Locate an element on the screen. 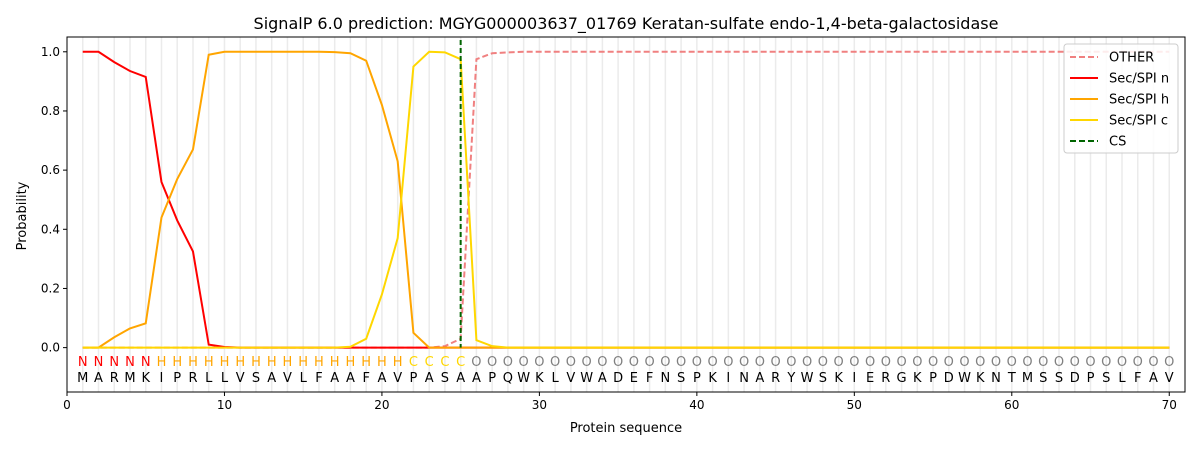  y-tick-label: 0.2 is located at coordinates (50, 288).